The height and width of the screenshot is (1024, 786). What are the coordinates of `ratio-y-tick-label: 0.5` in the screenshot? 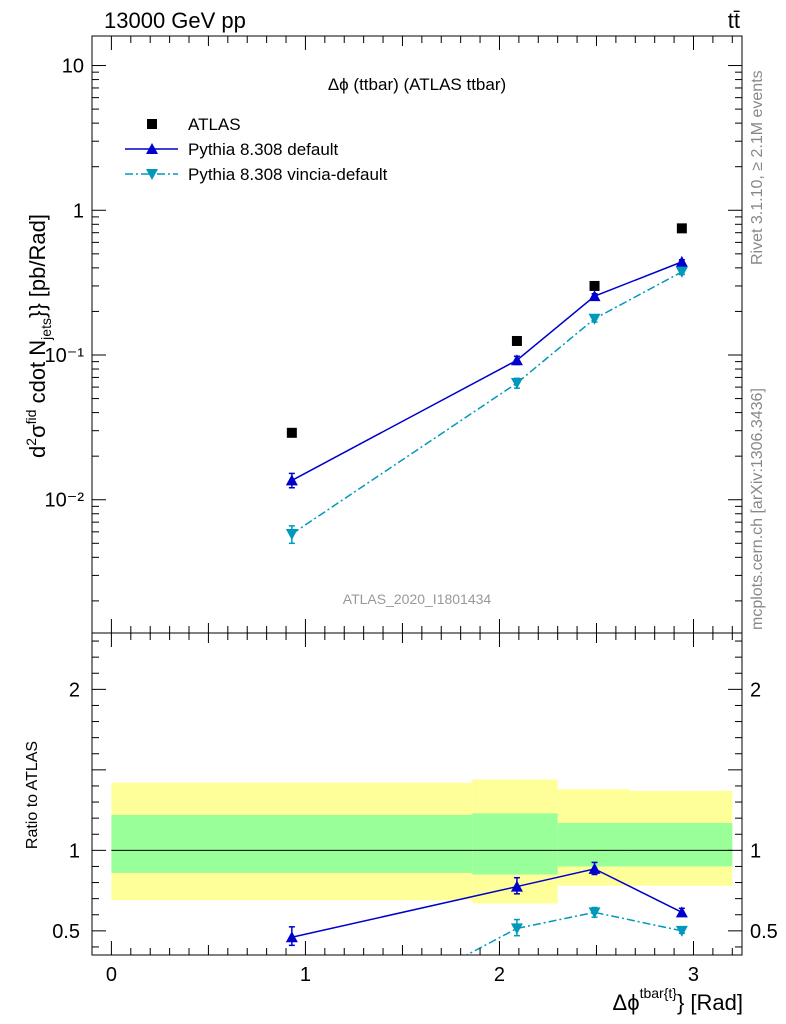 It's located at (66, 932).